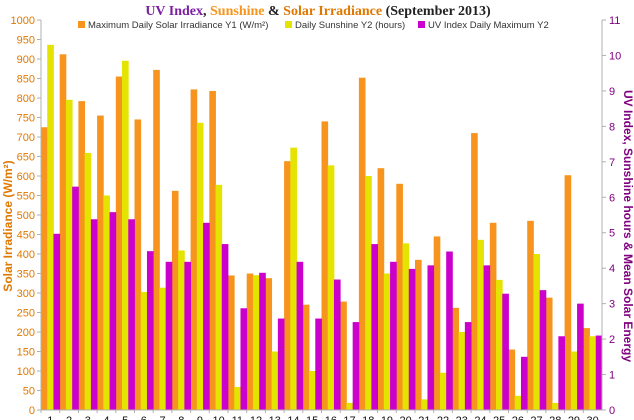 This screenshot has height=420, width=634. Describe the element at coordinates (614, 21) in the screenshot. I see `y2-tick-label: 11` at that location.